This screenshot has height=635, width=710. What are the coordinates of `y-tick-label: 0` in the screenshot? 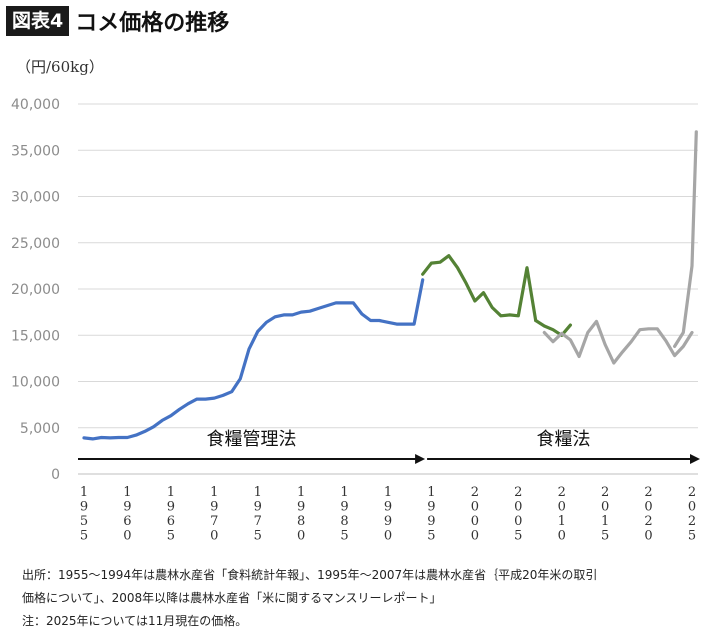 It's located at (55, 475).